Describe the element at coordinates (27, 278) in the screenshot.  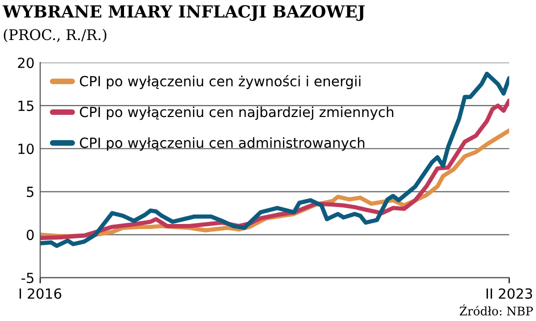
I see `y-tick-label: -5` at that location.